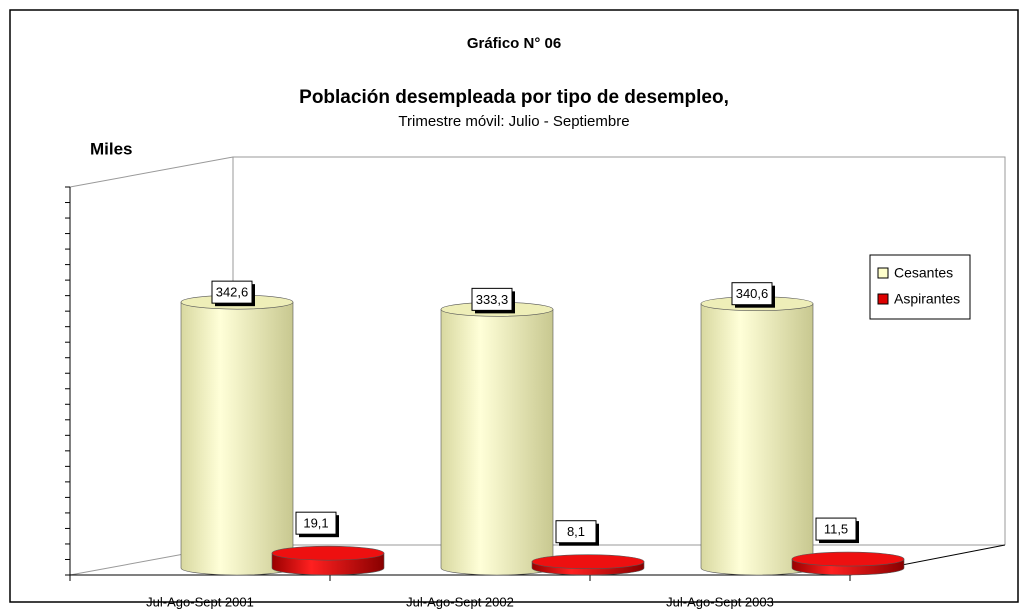  What do you see at coordinates (927, 299) in the screenshot?
I see `legend-label: Aspirantes` at bounding box center [927, 299].